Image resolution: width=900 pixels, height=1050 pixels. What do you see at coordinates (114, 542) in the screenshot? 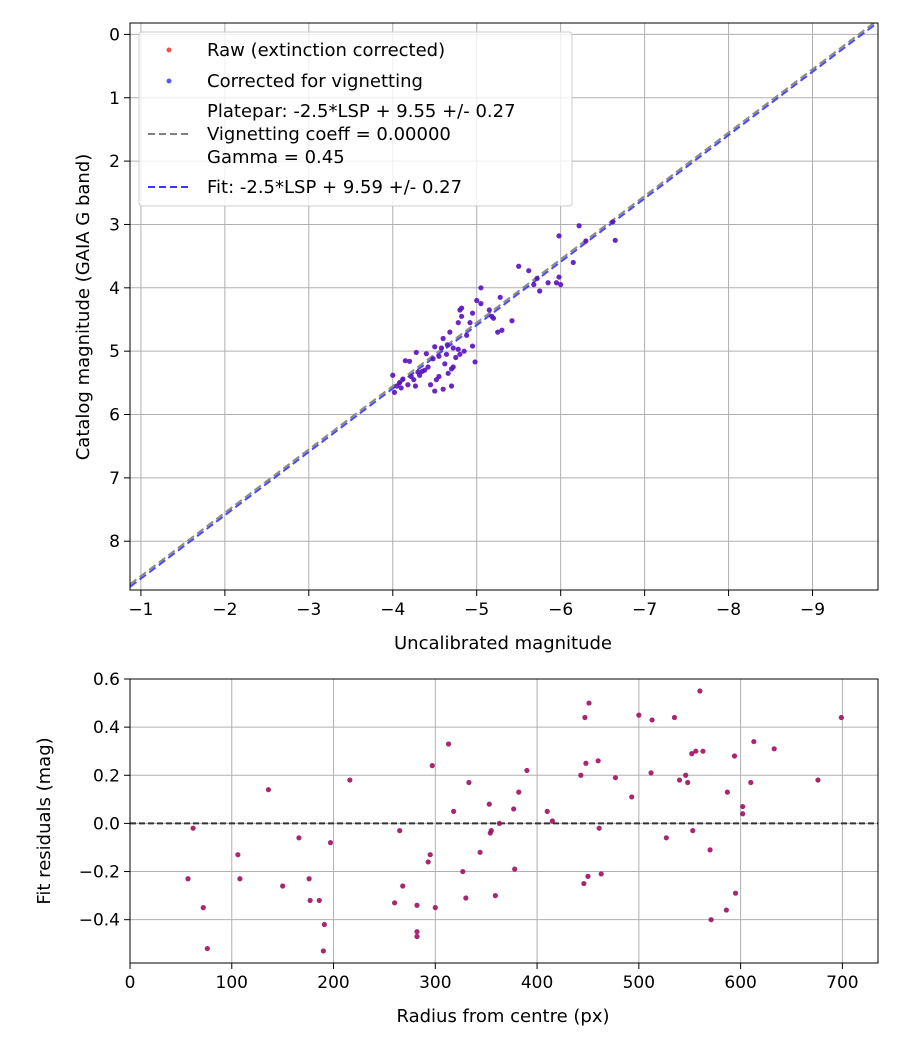
I see `calibration-y-tick-label: 8` at bounding box center [114, 542].